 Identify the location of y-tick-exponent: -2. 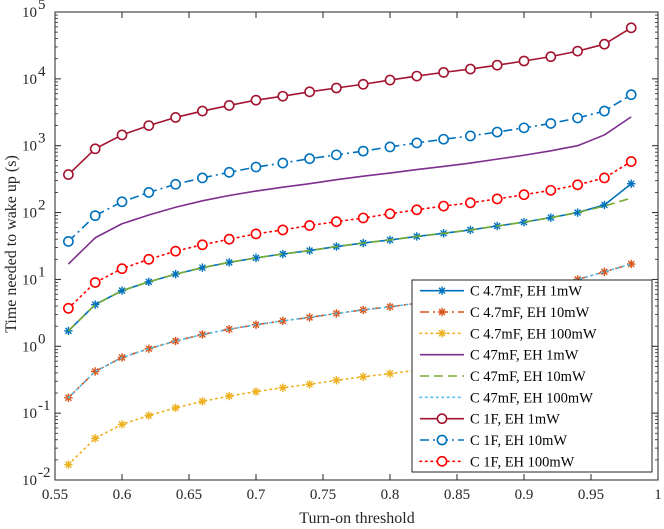
(44, 473).